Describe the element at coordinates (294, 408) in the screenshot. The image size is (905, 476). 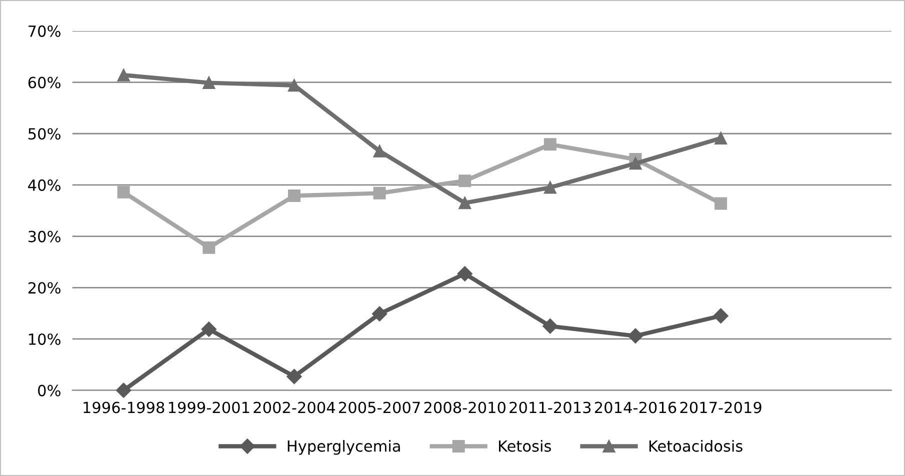
I see `x-tick-label: 2002-2004` at that location.